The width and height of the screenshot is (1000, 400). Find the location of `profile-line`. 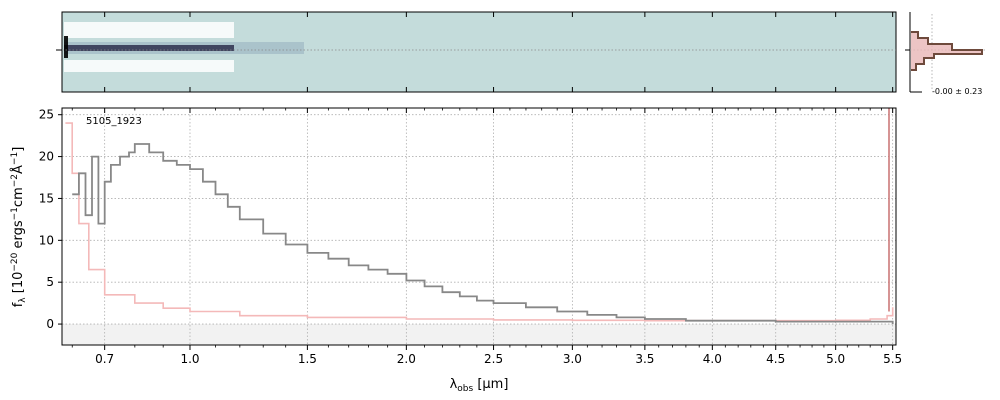

profile-line is located at coordinates (947, 51).